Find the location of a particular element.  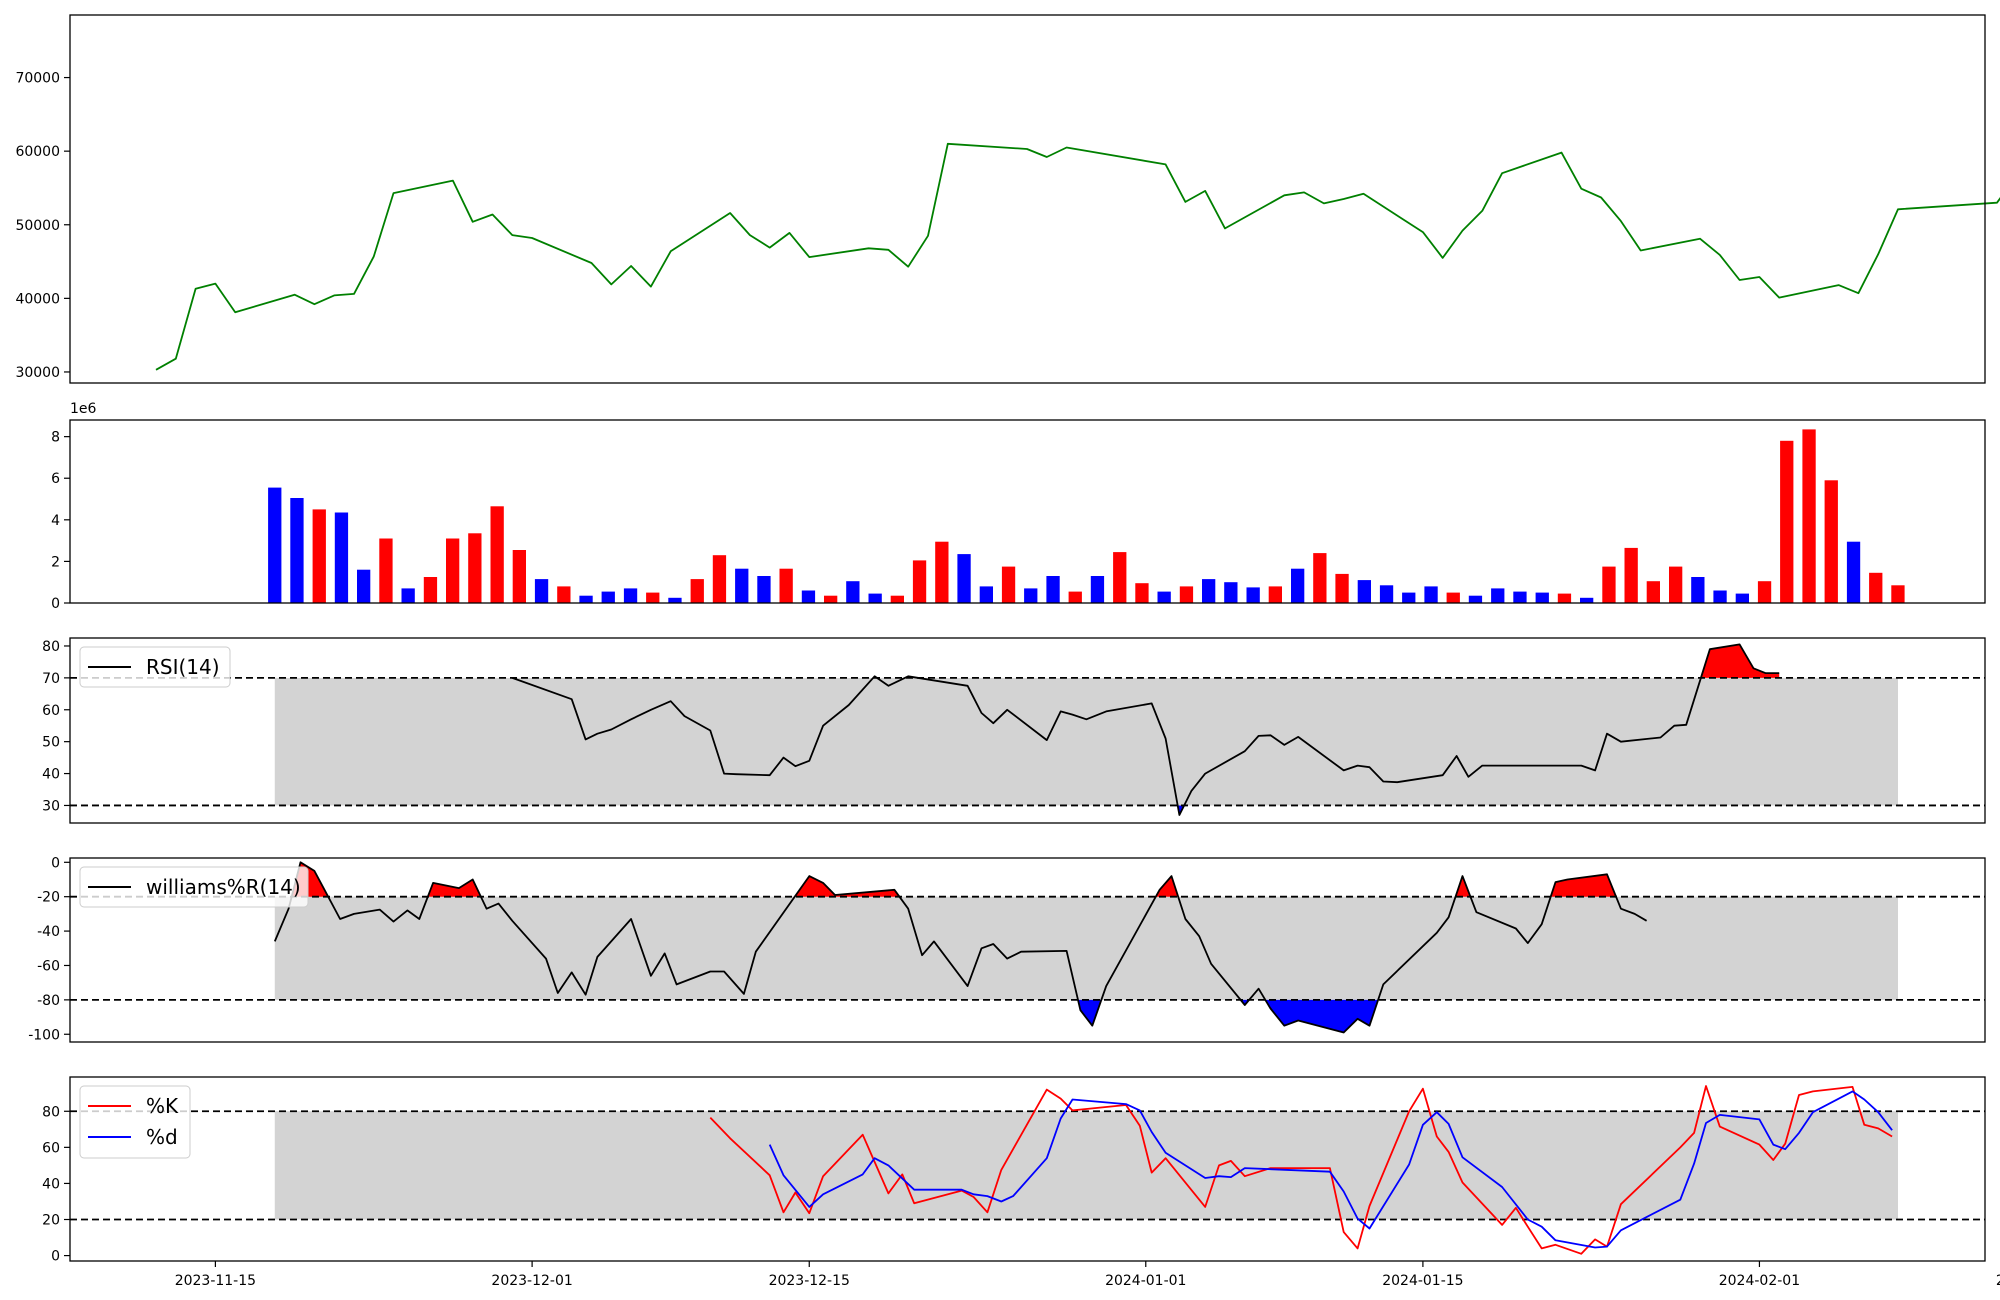

stochastic-legend-label: %d is located at coordinates (162, 1137).